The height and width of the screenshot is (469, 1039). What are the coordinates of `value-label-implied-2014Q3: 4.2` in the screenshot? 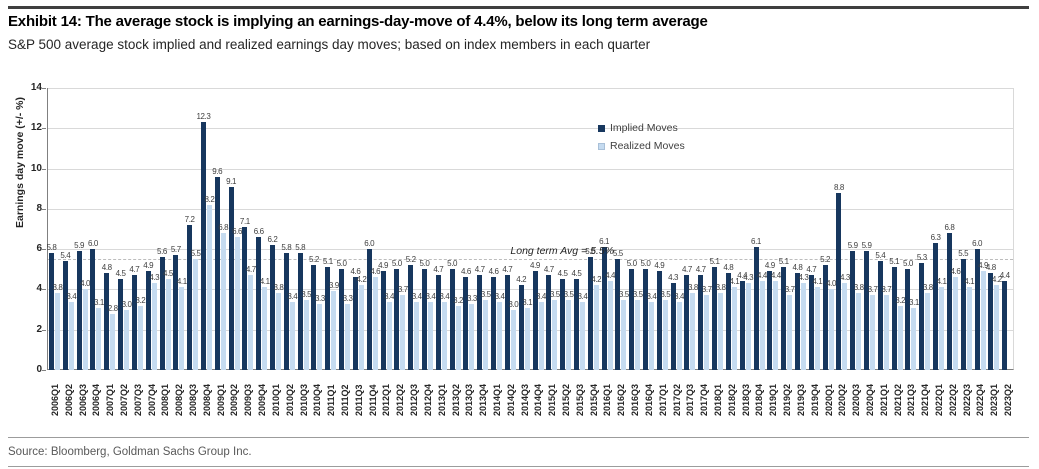 It's located at (521, 280).